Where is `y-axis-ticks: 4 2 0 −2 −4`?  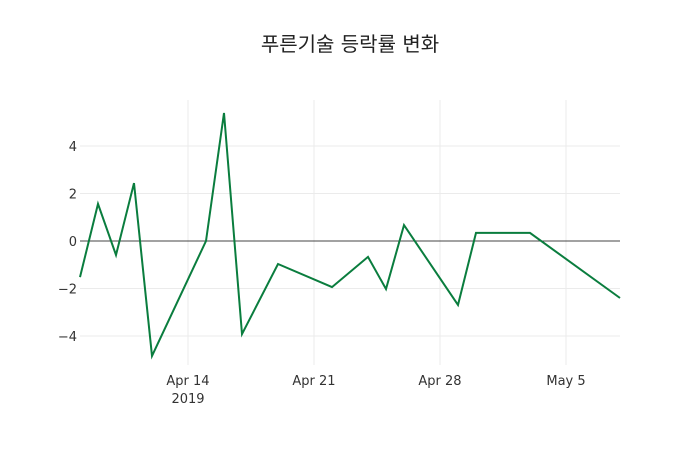
y-axis-ticks: 4 2 0 −2 −4 is located at coordinates (67, 242).